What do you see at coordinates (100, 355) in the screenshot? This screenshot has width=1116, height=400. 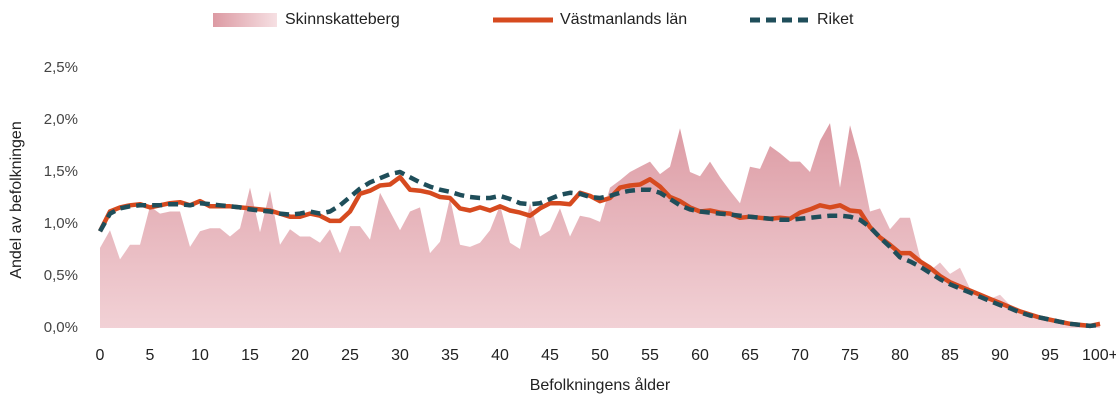 I see `x-tick-label: 0` at bounding box center [100, 355].